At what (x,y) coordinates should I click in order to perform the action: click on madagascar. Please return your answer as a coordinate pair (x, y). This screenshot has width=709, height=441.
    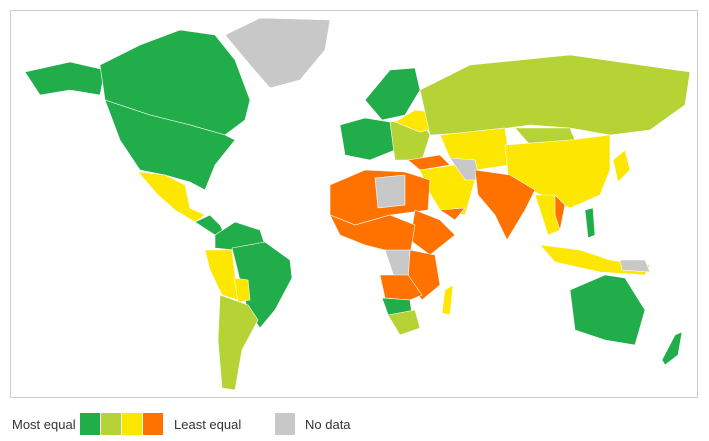
    Looking at the image, I should click on (447, 300).